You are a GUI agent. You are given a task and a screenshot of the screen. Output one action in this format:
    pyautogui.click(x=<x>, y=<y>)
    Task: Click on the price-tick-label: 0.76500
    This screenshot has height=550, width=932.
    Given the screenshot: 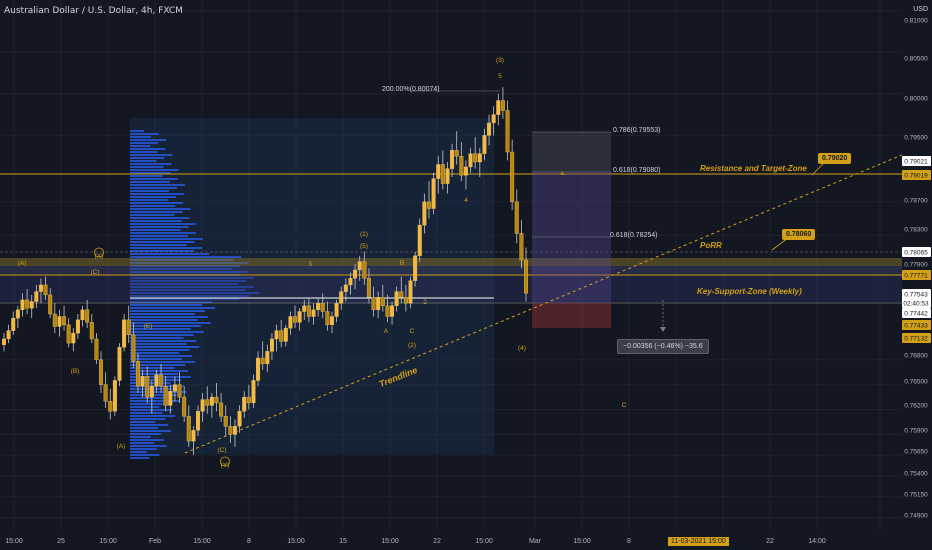 What is the action you would take?
    pyautogui.click(x=916, y=382)
    